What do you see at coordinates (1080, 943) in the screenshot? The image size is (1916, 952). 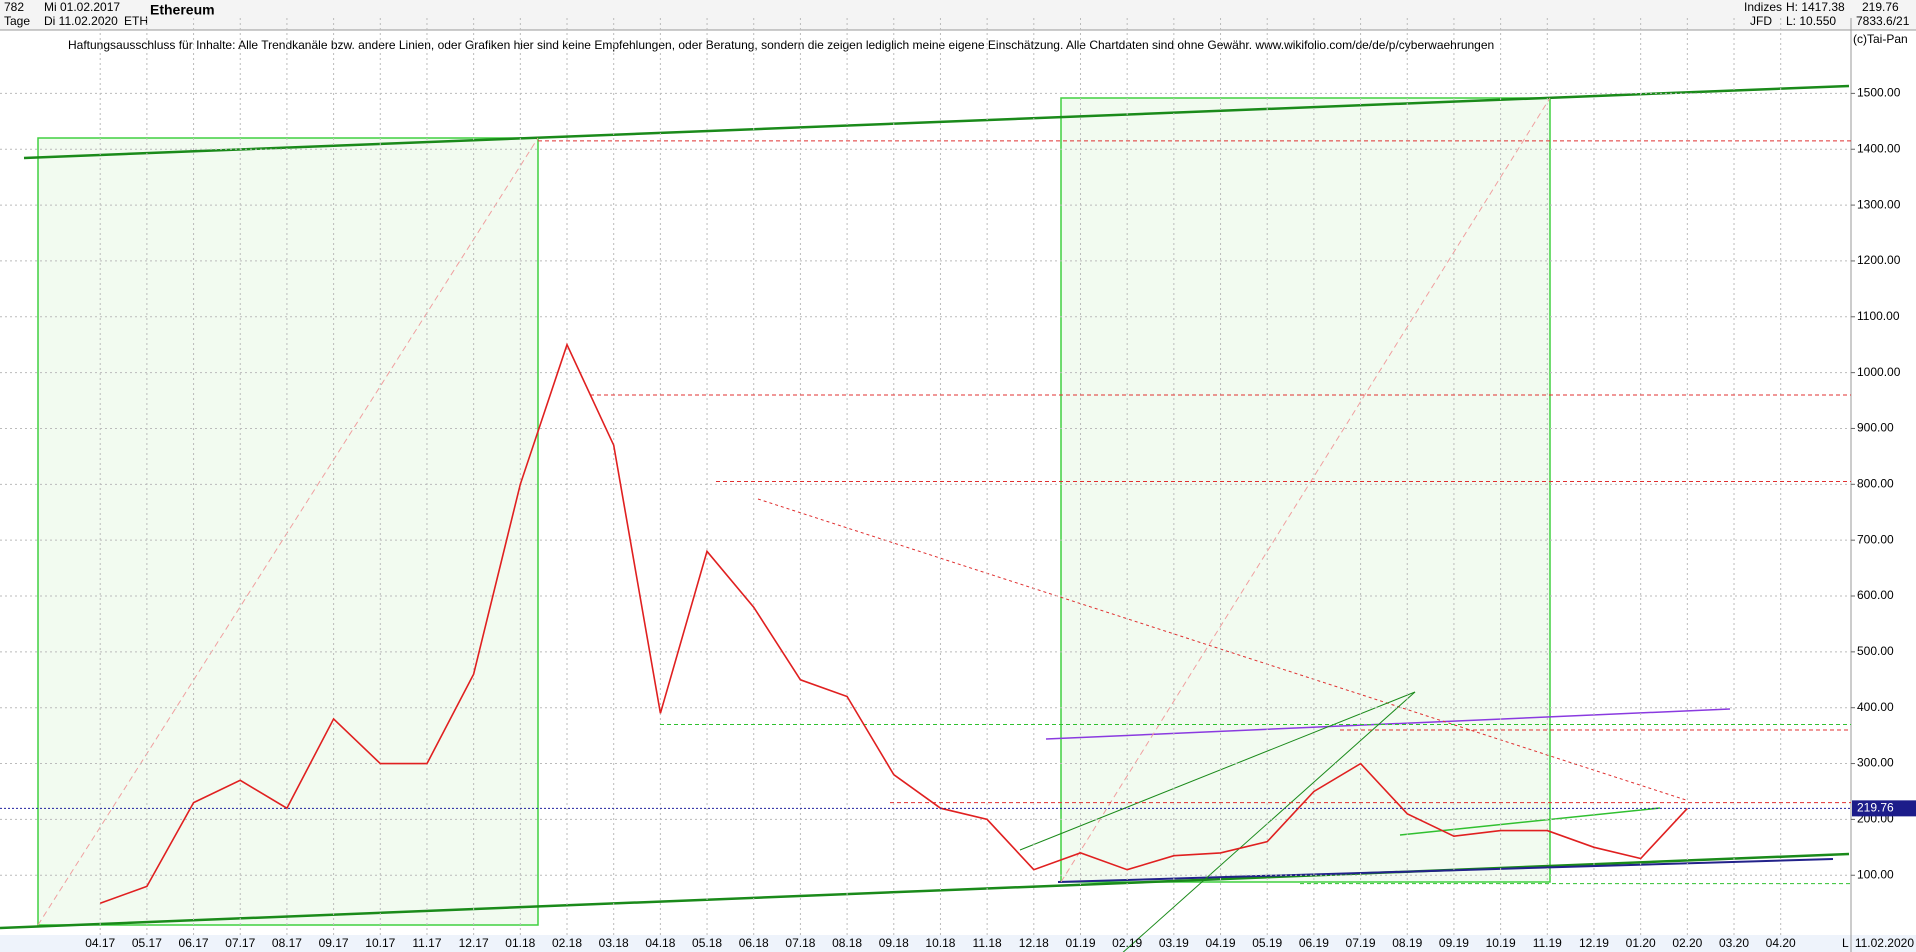 I see `x-tick-label: 01.19` at bounding box center [1080, 943].